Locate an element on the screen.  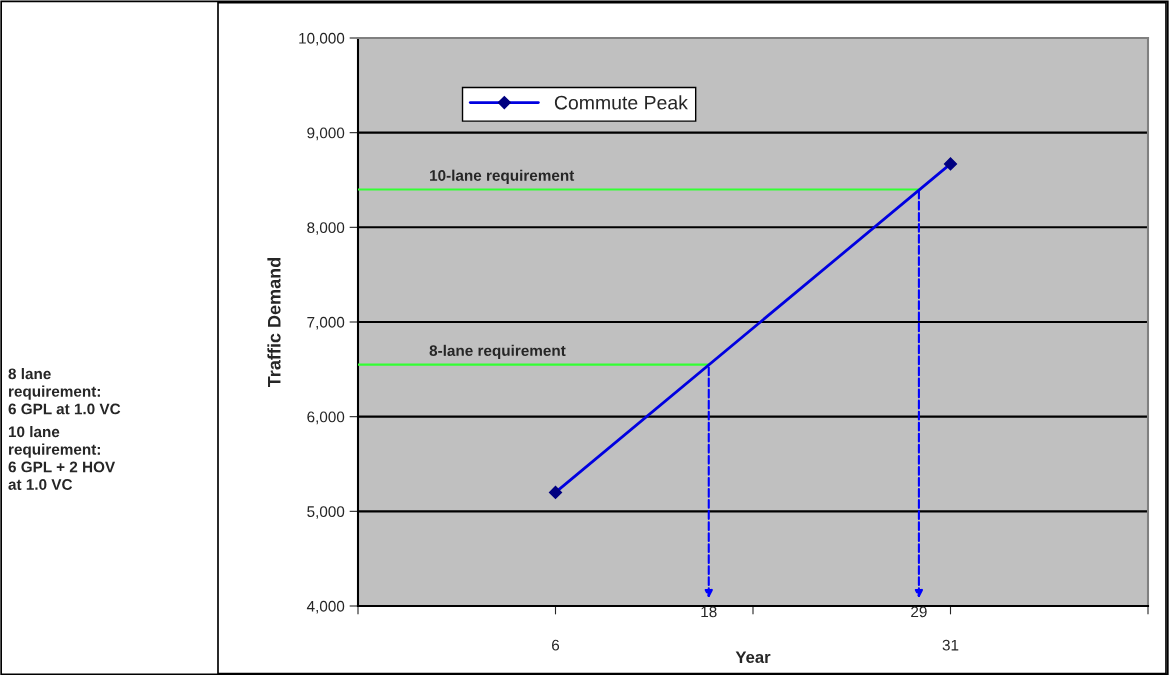
annotation: 29 is located at coordinates (919, 612).